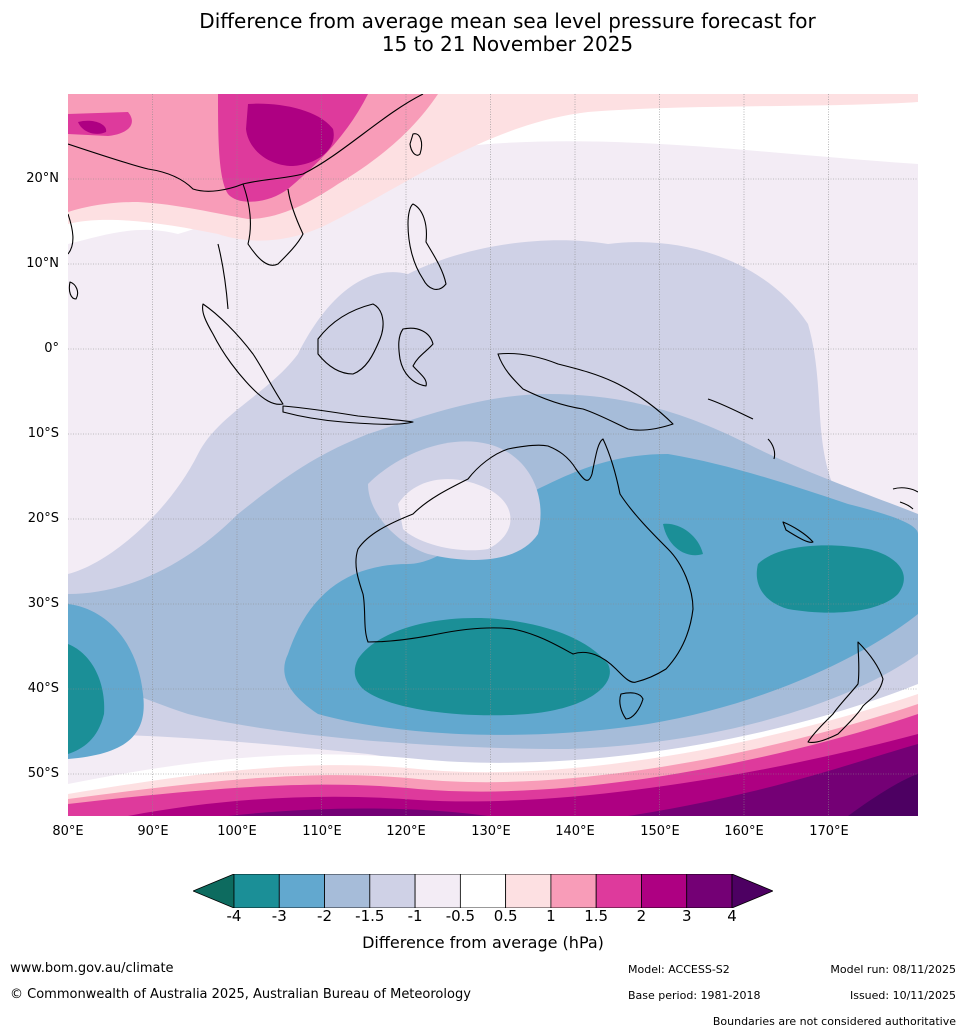 This screenshot has width=965, height=1035. I want to click on lon-label-170e: 170°E, so click(829, 831).